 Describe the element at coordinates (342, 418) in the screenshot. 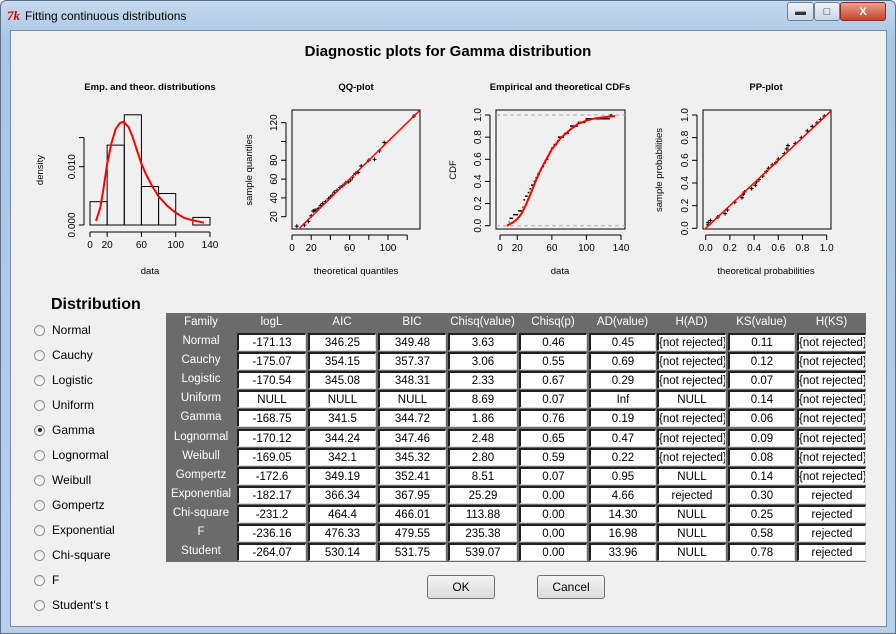

I see `table-cell: 341.5` at that location.